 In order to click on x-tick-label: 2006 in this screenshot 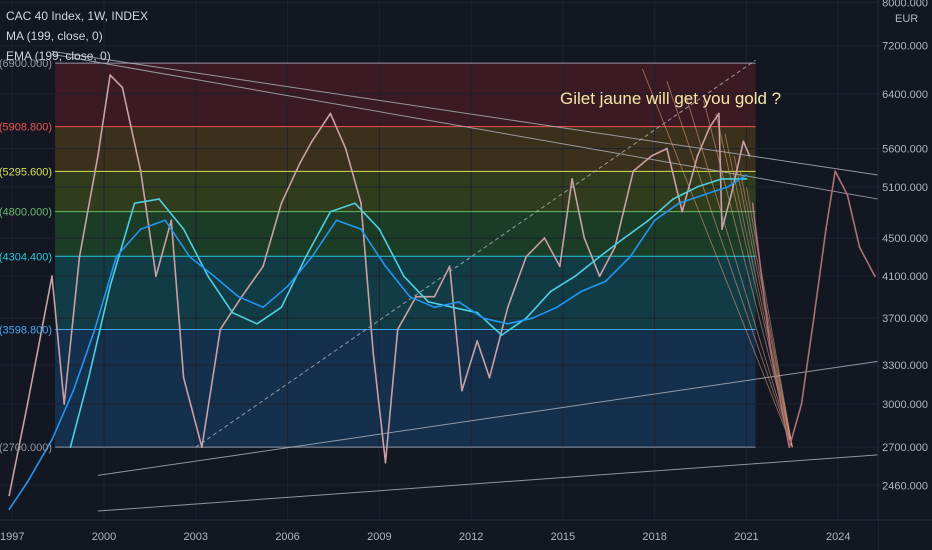, I will do `click(287, 537)`.